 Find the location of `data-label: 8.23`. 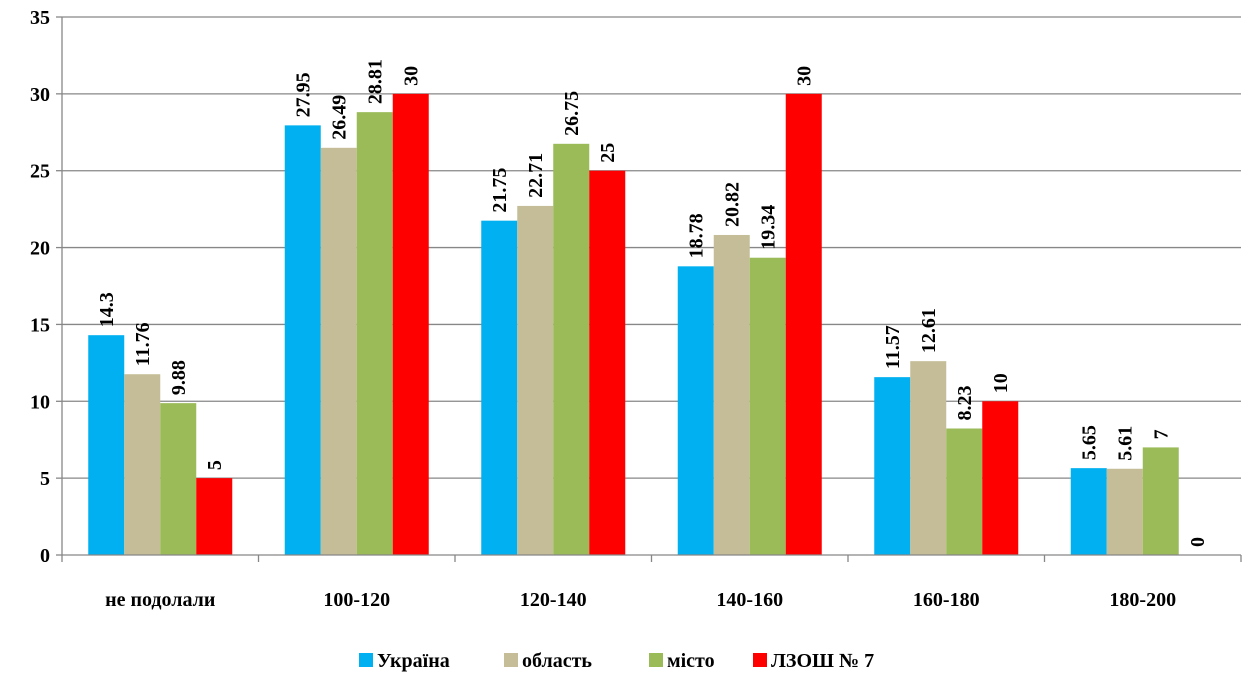

data-label: 8.23 is located at coordinates (965, 402).